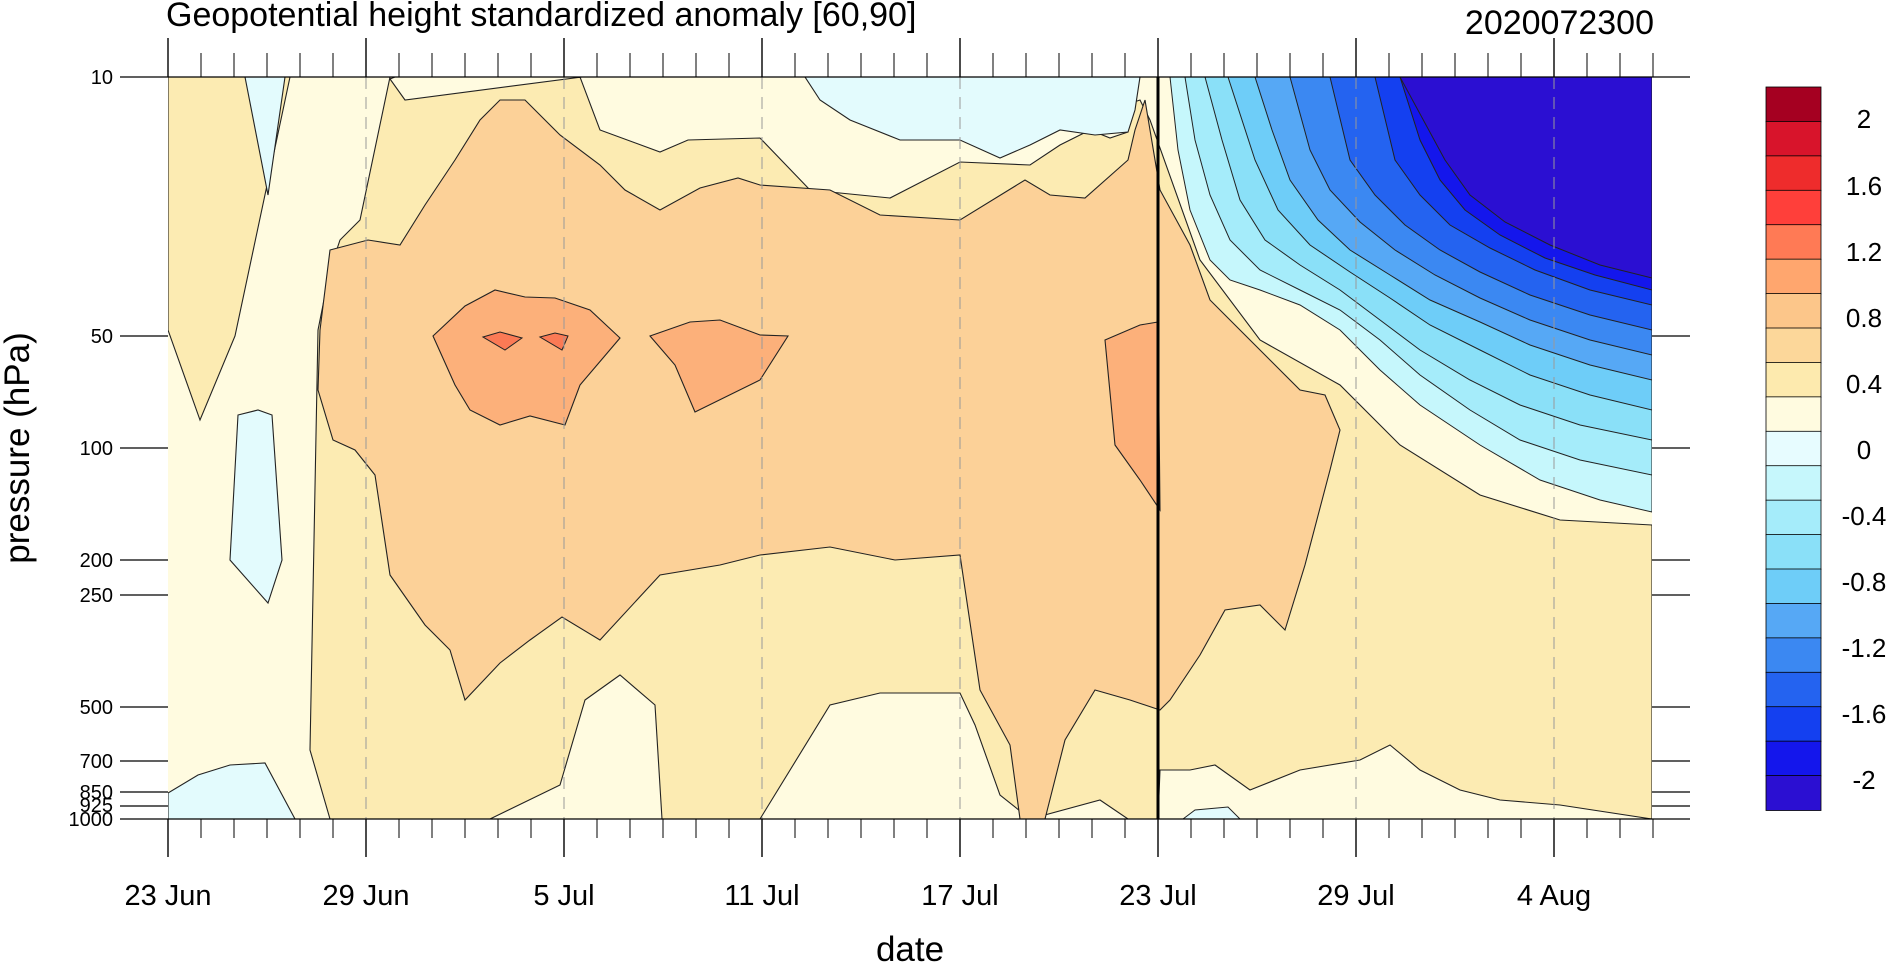 The width and height of the screenshot is (1889, 970). Describe the element at coordinates (761, 896) in the screenshot. I see `x-tick-11-jul: 11 Jul` at that location.